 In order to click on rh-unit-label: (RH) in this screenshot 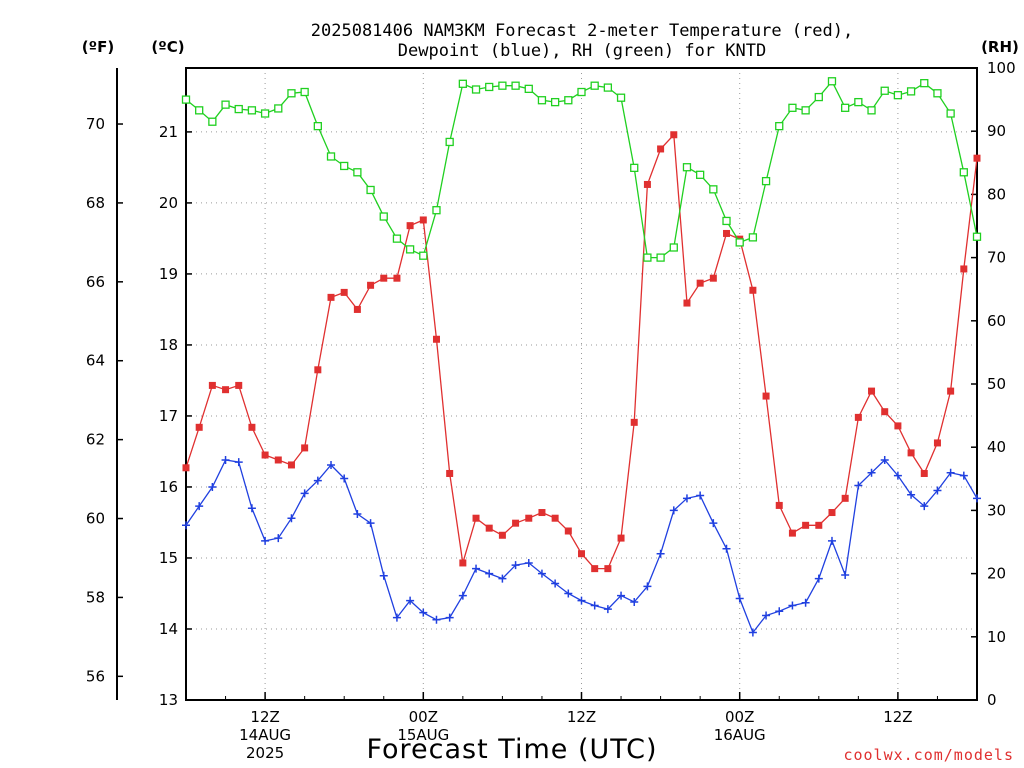, I will do `click(1000, 47)`.